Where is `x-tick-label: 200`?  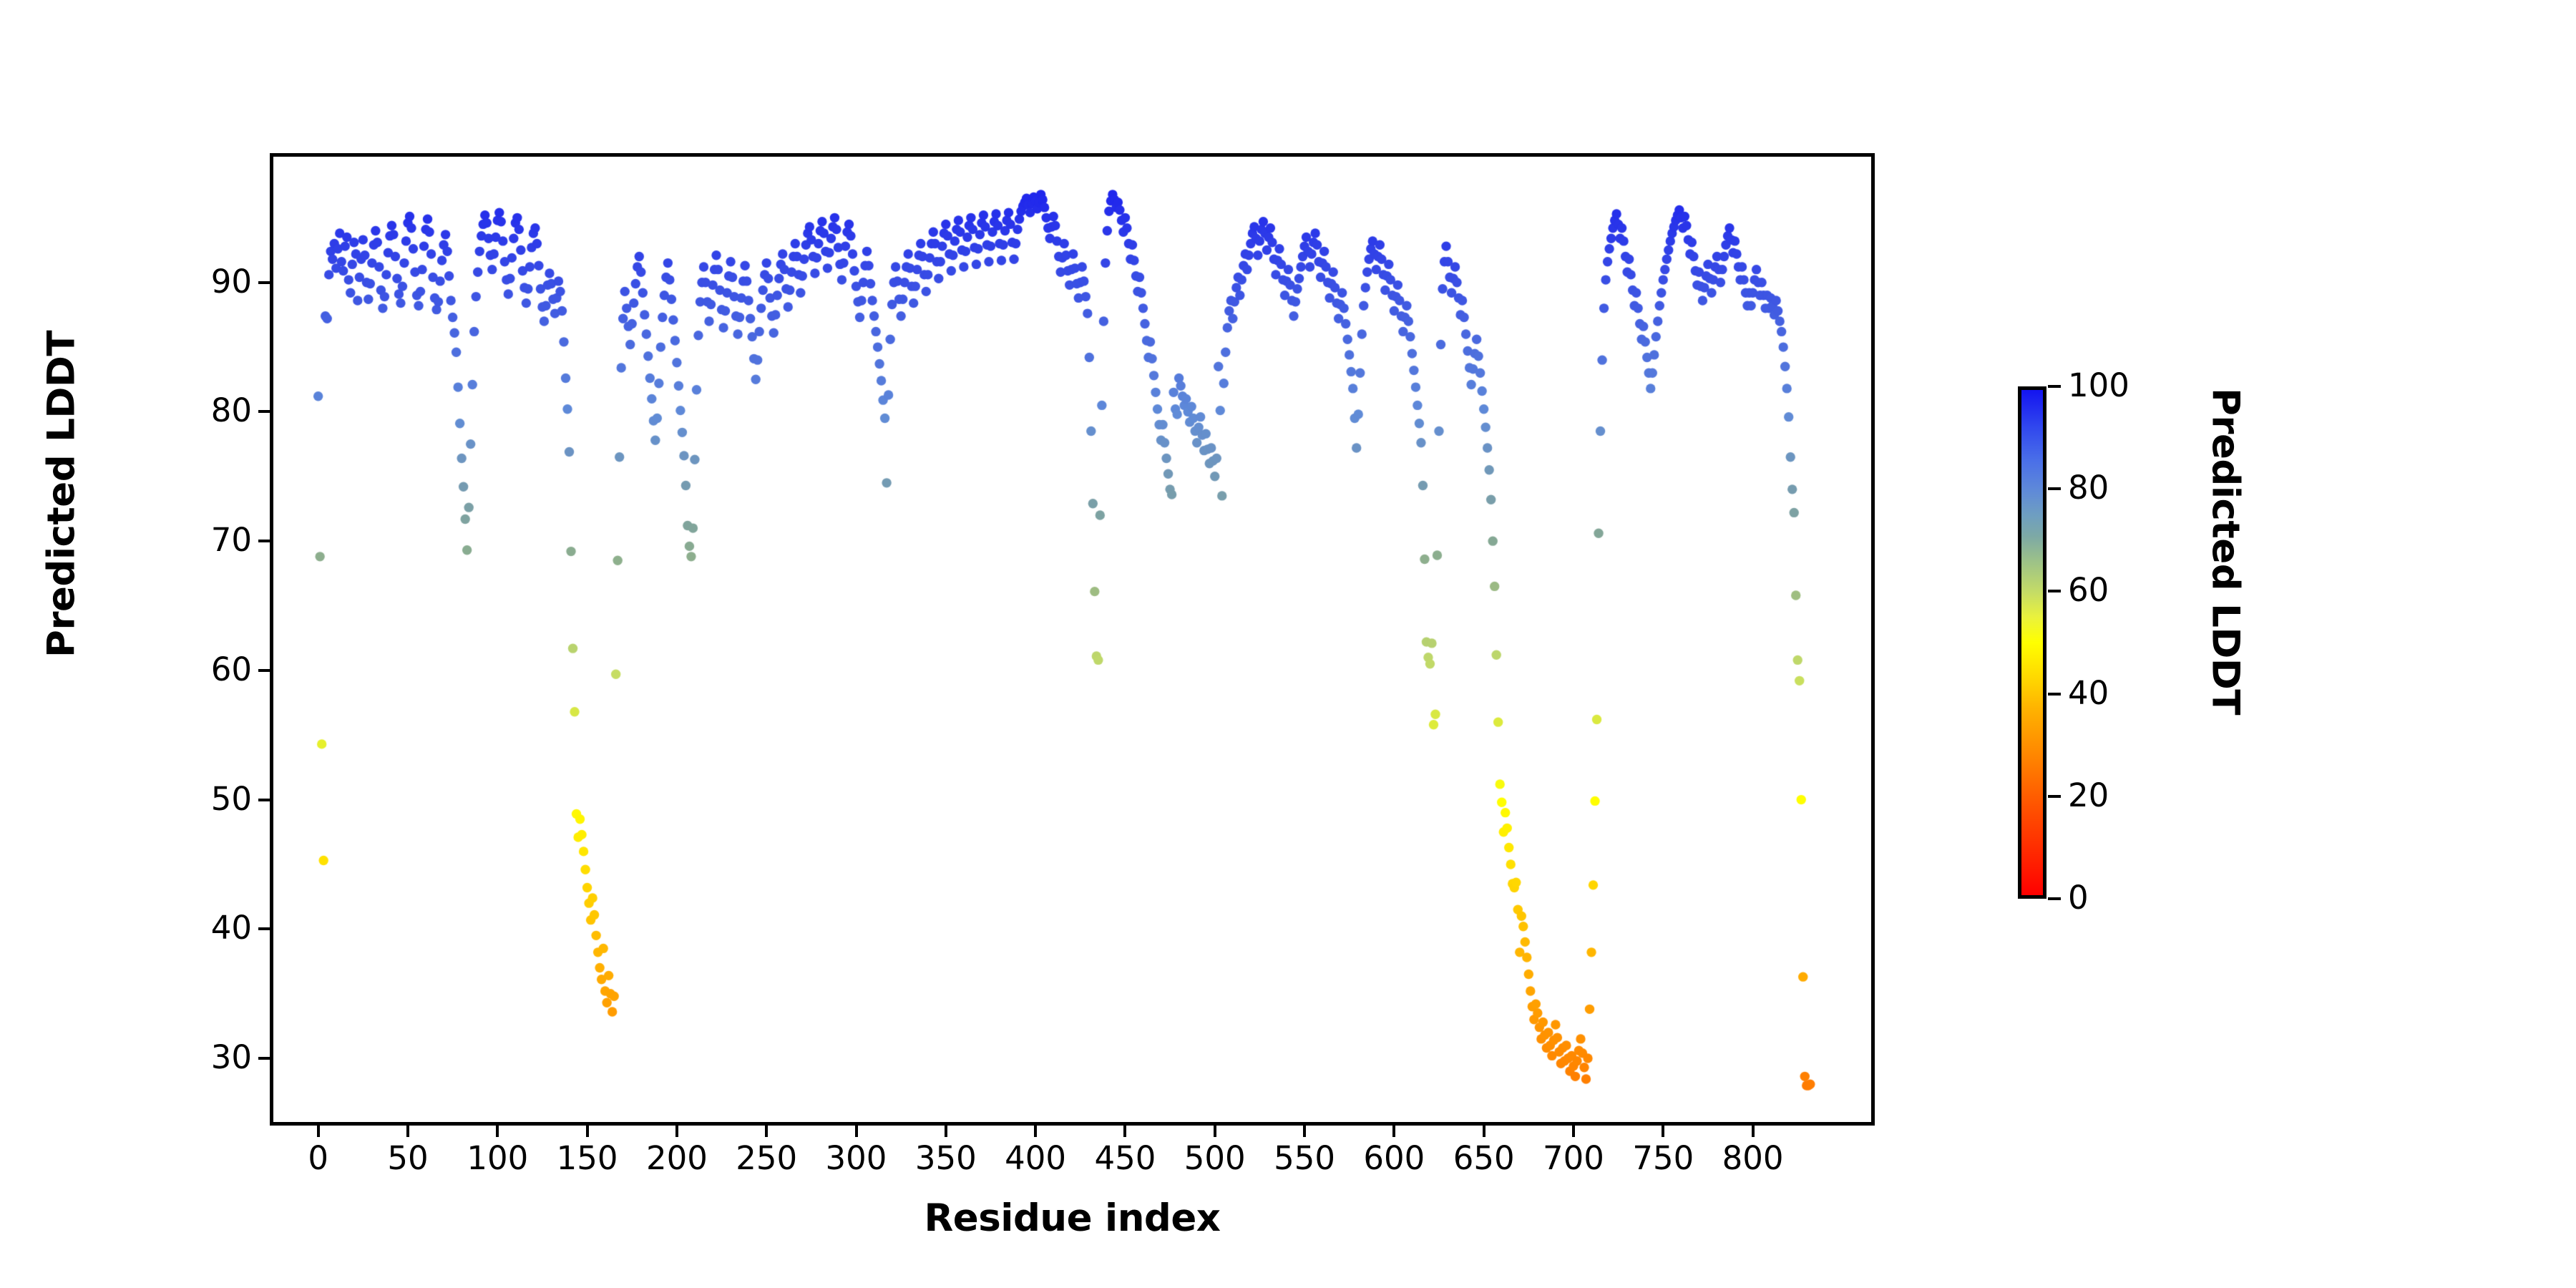
x-tick-label: 200 is located at coordinates (676, 1158).